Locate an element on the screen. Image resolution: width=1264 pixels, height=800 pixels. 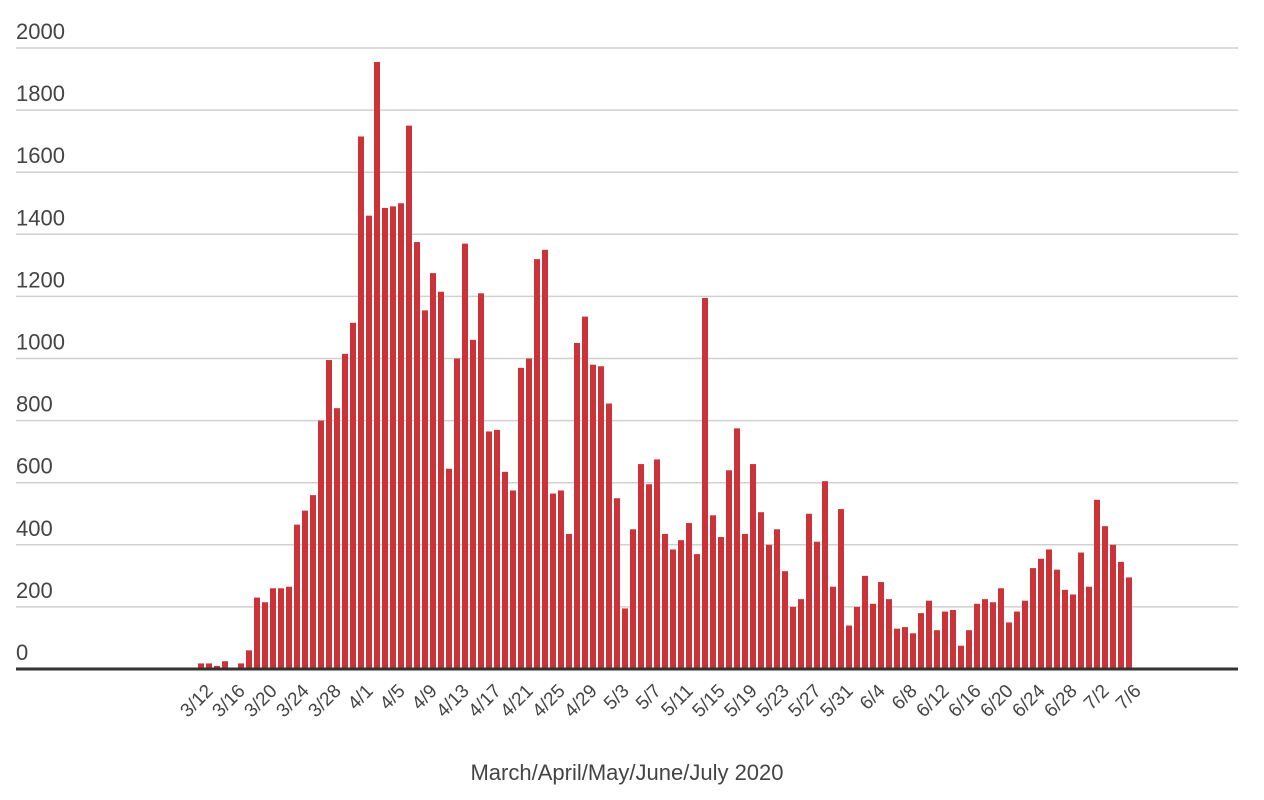
y-tick-label: 1600 is located at coordinates (40, 155).